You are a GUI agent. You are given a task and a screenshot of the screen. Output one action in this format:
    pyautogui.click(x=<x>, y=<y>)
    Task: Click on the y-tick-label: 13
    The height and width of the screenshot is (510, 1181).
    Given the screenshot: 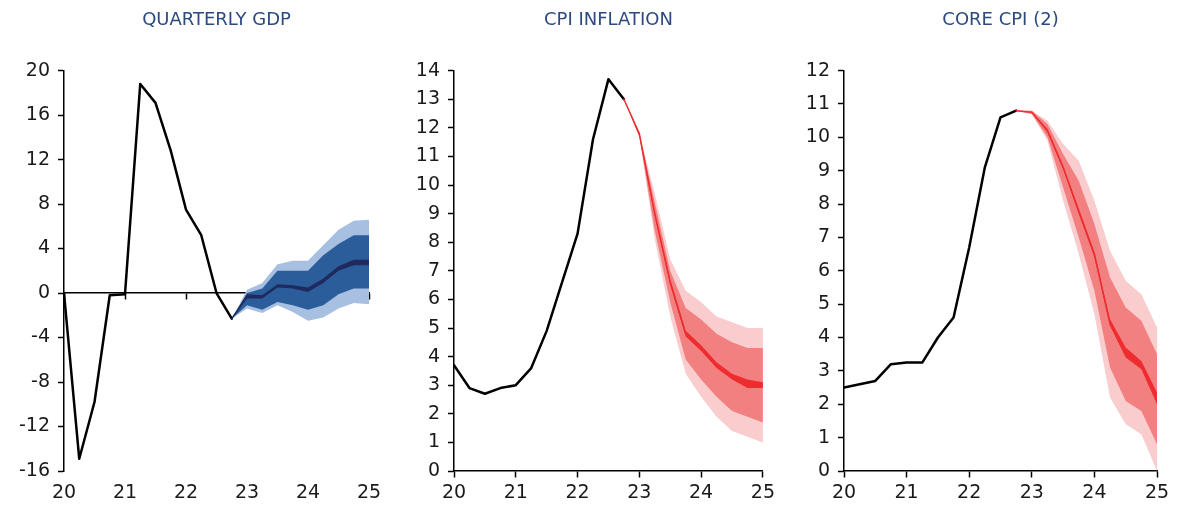 What is the action you would take?
    pyautogui.click(x=427, y=97)
    